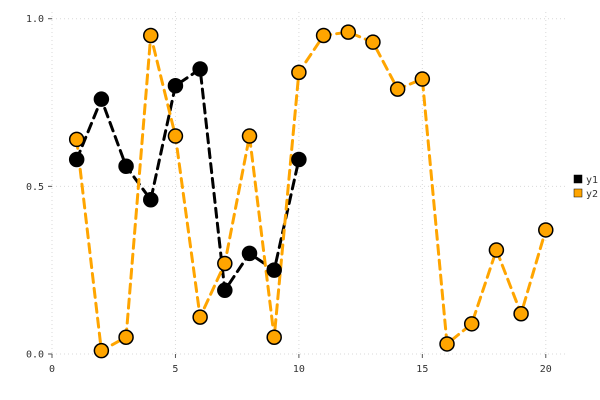 The image size is (600, 400). Describe the element at coordinates (546, 369) in the screenshot. I see `x-tick-label: 20` at that location.